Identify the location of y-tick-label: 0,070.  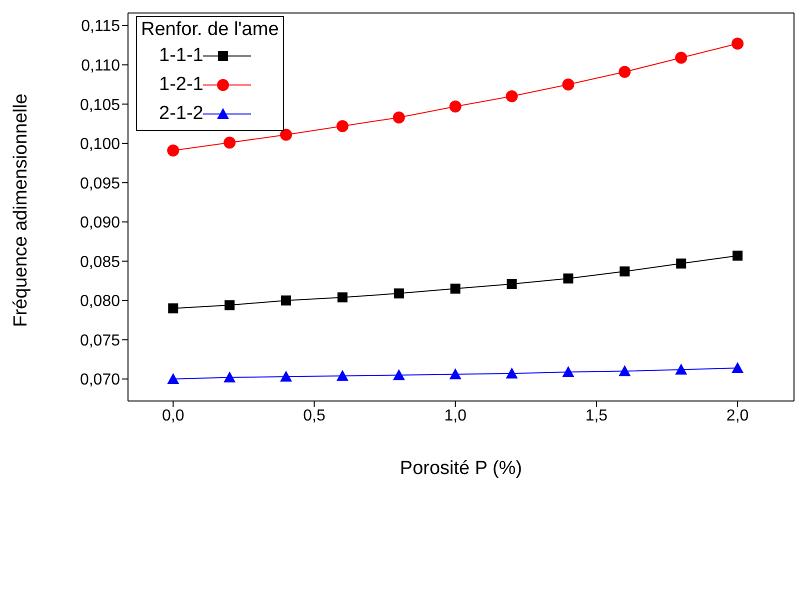
(100, 380).